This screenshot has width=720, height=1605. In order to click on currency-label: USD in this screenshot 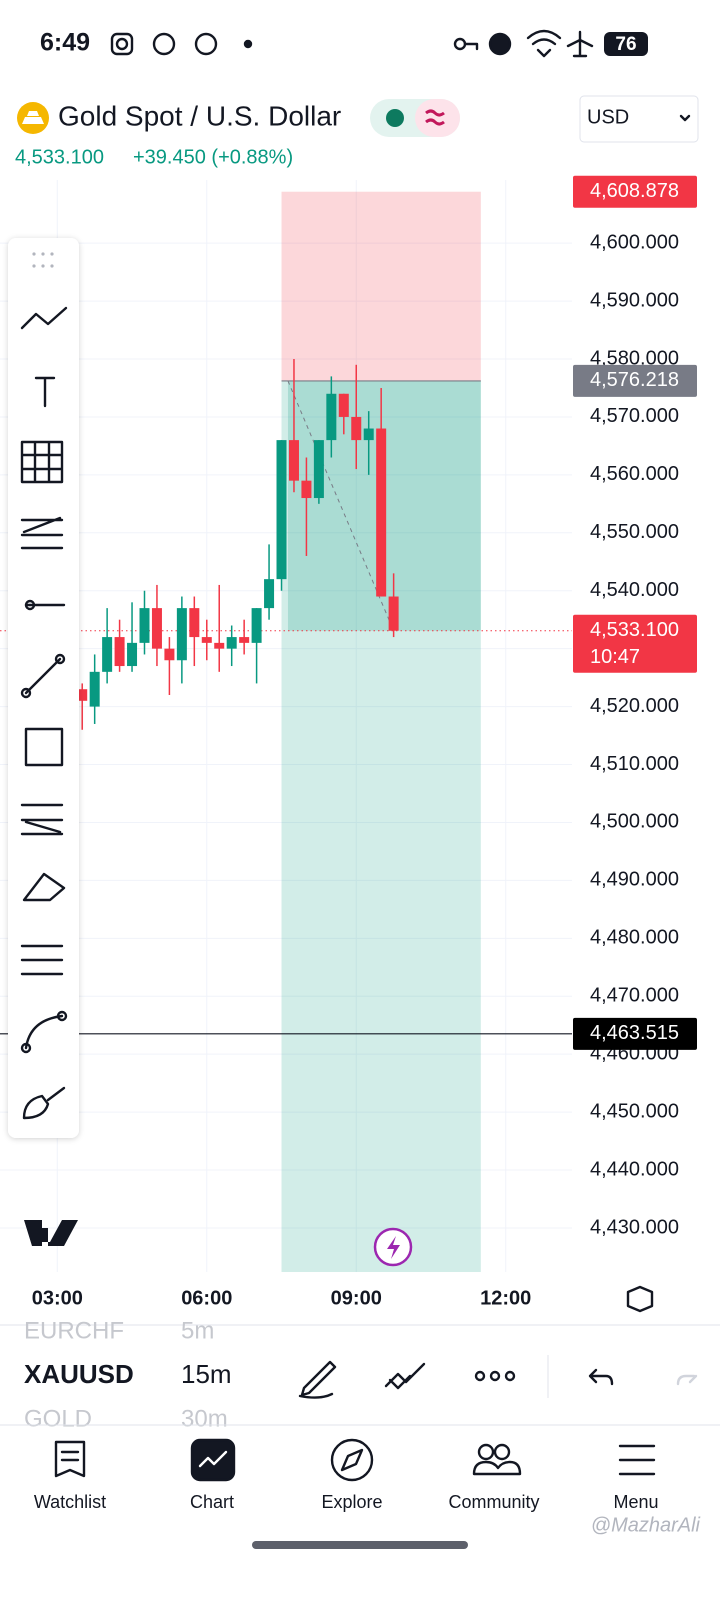, I will do `click(608, 117)`.